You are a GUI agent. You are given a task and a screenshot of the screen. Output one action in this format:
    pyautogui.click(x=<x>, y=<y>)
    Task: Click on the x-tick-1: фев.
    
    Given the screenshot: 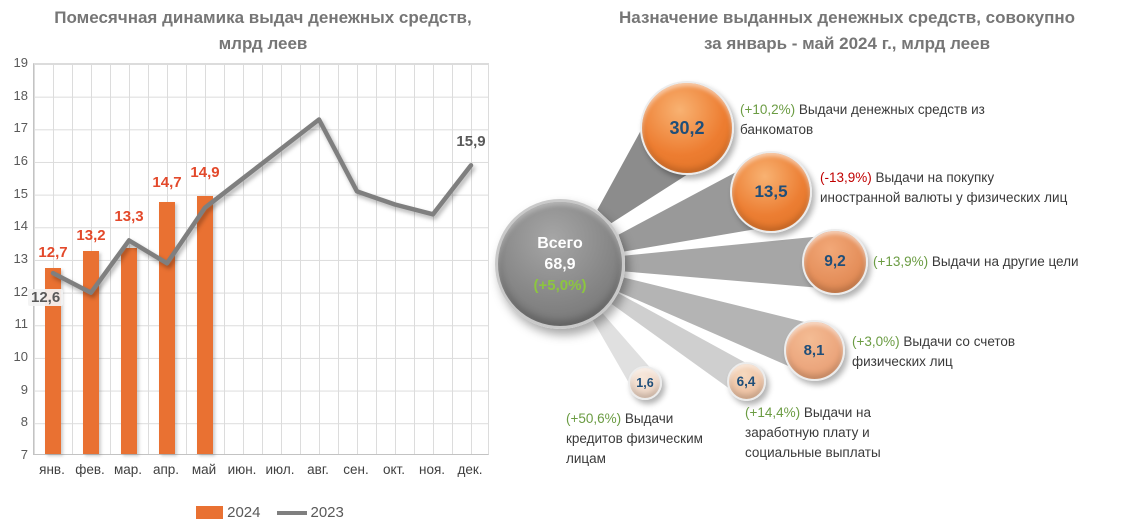 What is the action you would take?
    pyautogui.click(x=90, y=469)
    